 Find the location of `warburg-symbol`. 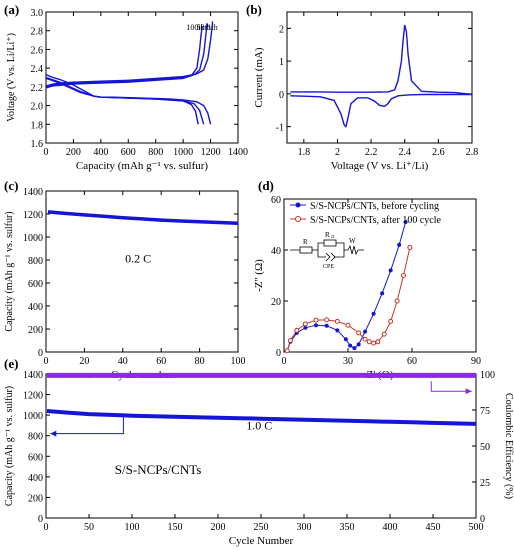

warburg-symbol is located at coordinates (353, 250).